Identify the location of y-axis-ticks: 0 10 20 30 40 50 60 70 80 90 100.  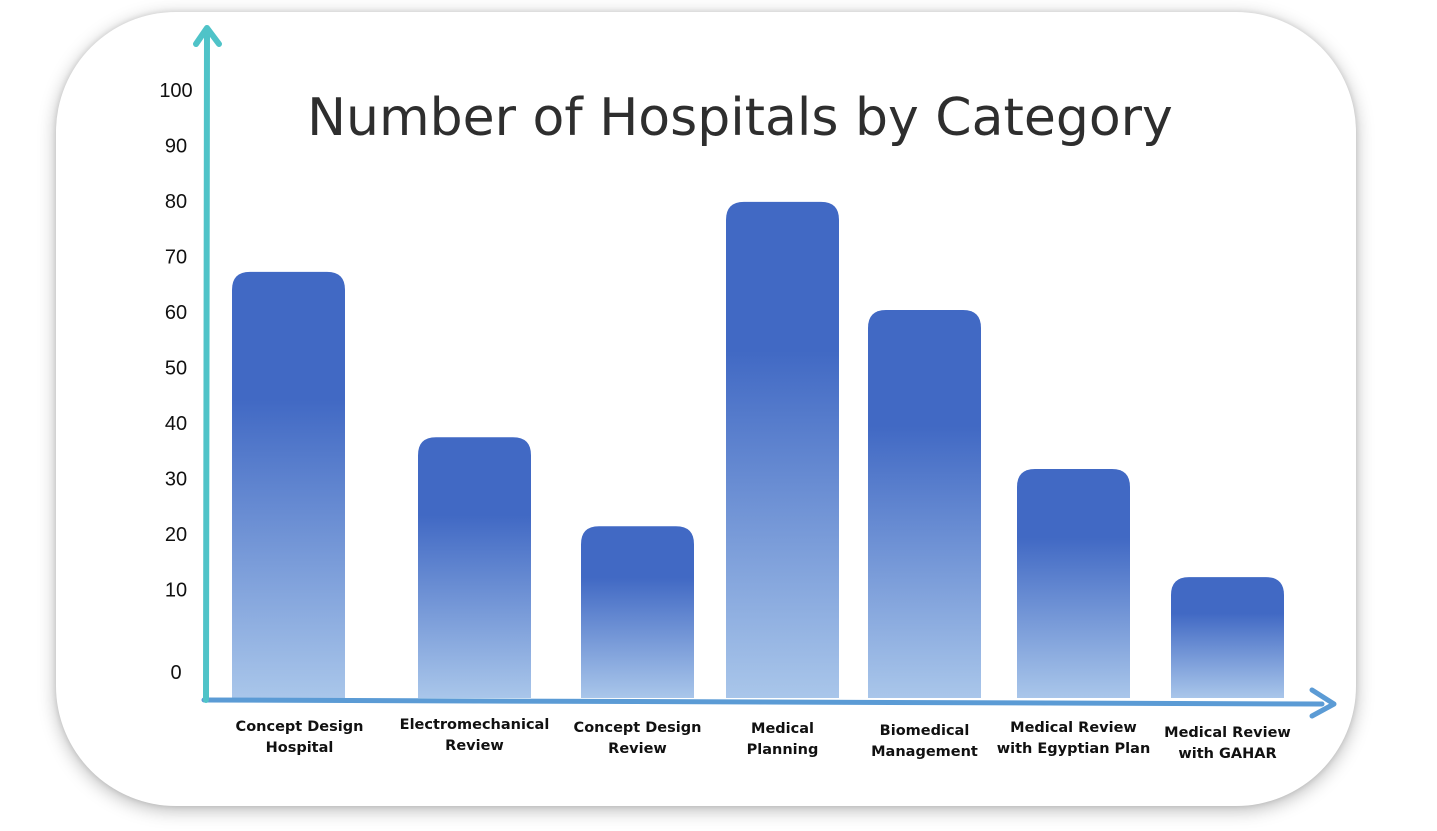
(175, 382).